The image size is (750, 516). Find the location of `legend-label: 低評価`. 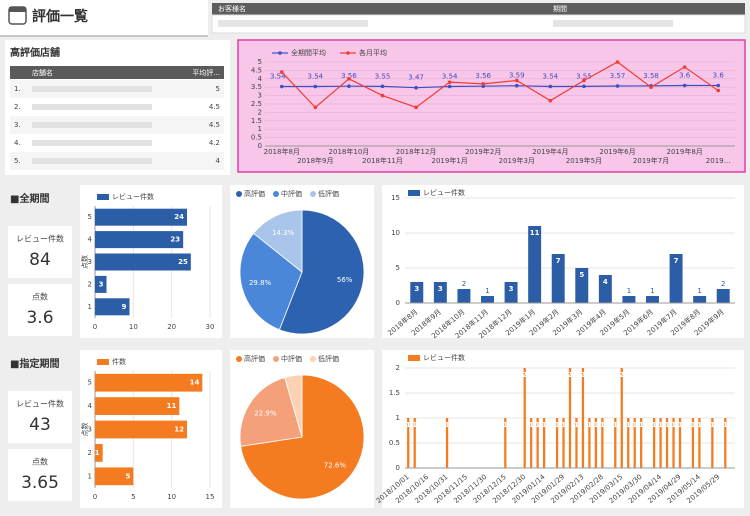

legend-label: 低評価 is located at coordinates (328, 193).